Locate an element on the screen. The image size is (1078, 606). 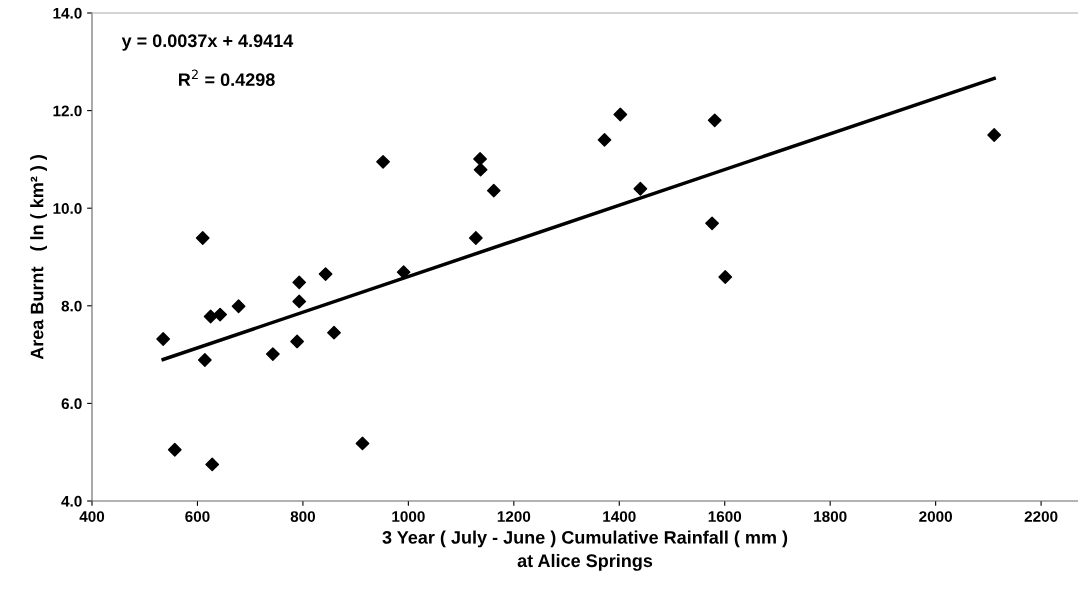
y-tick-label: 6.0 is located at coordinates (71, 404).